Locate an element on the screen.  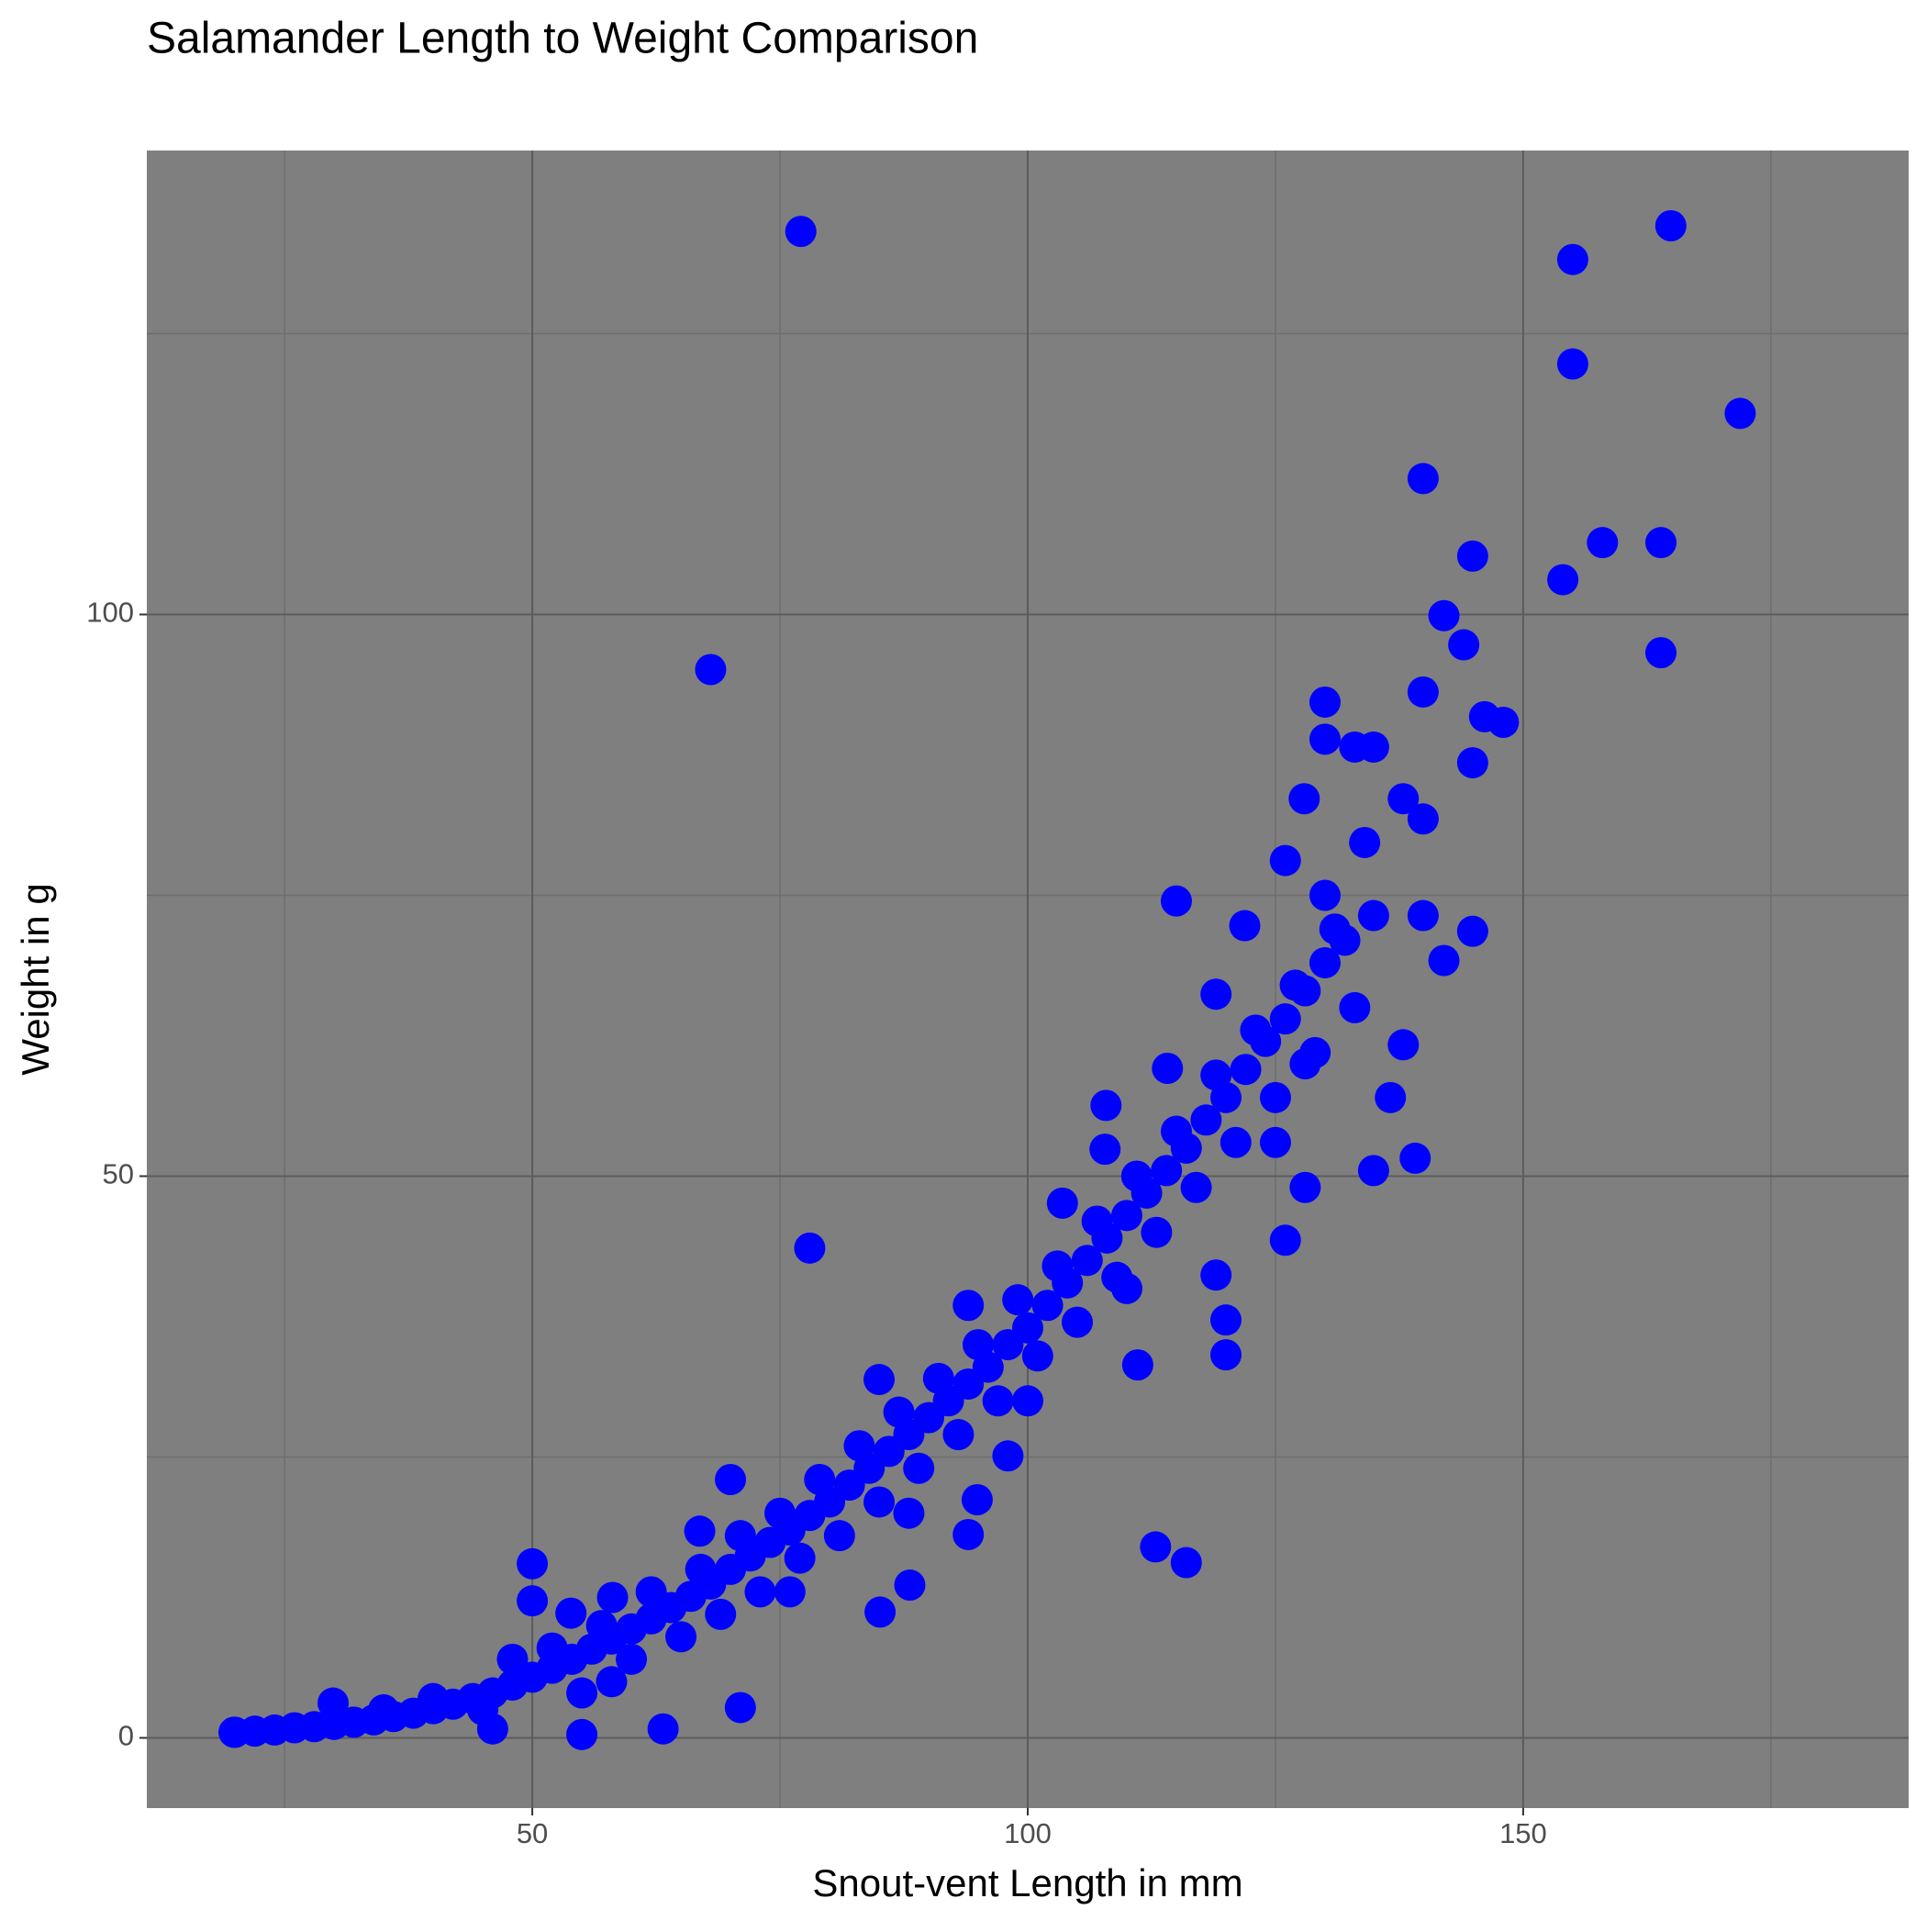
x-tick-label: 150 is located at coordinates (1523, 1833).